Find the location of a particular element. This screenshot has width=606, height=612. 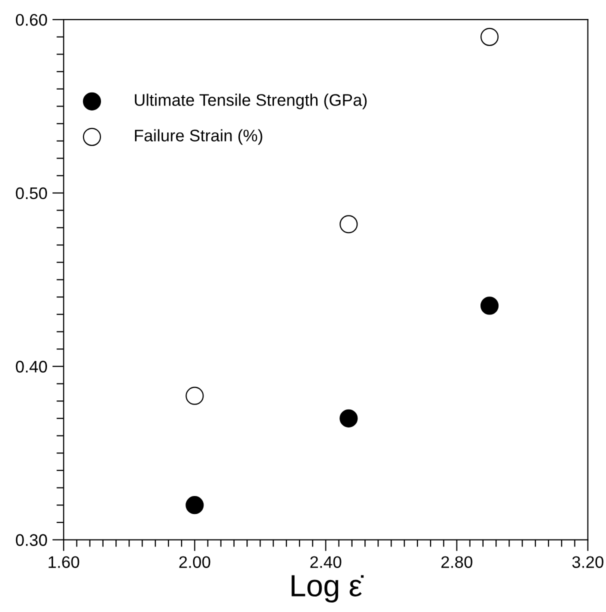

x-tick-label: 3.20 is located at coordinates (588, 562).